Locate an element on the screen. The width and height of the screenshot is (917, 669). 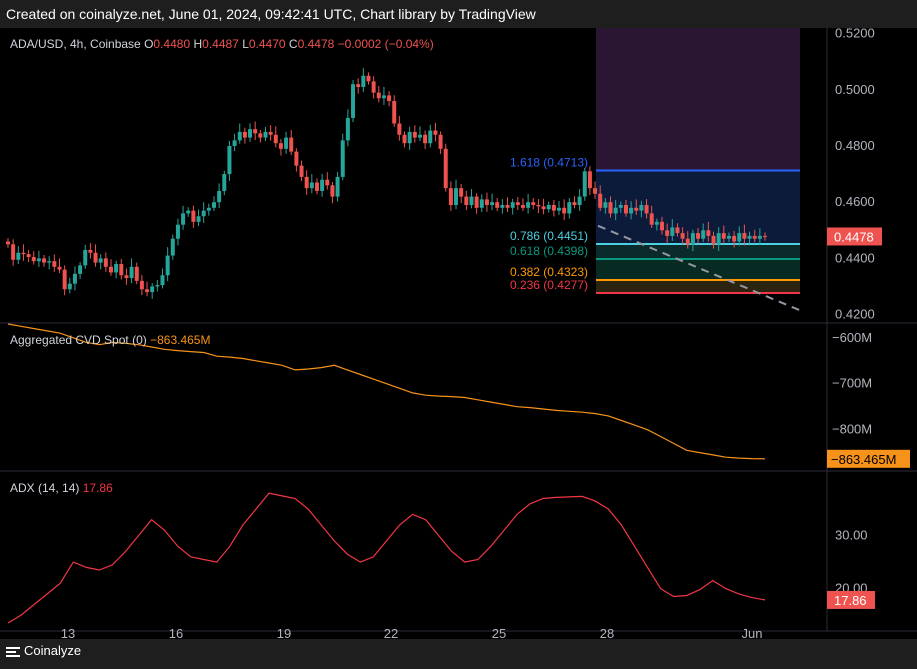
price-axis-tick: 0.4600 is located at coordinates (855, 201).